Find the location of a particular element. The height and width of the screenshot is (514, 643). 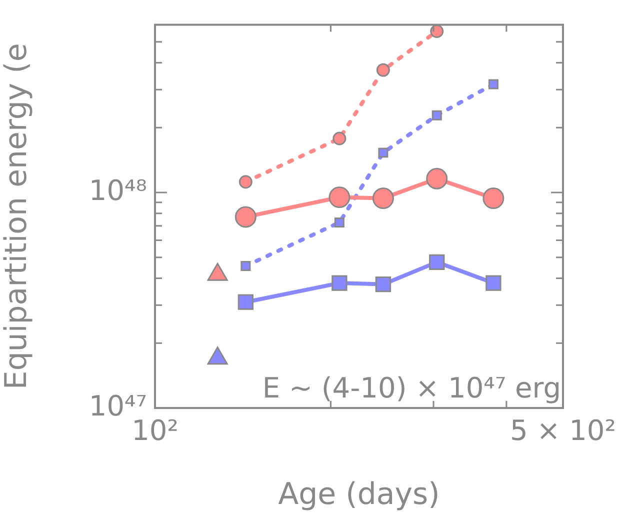

x-tick-label: 5 × 10² is located at coordinates (563, 431).